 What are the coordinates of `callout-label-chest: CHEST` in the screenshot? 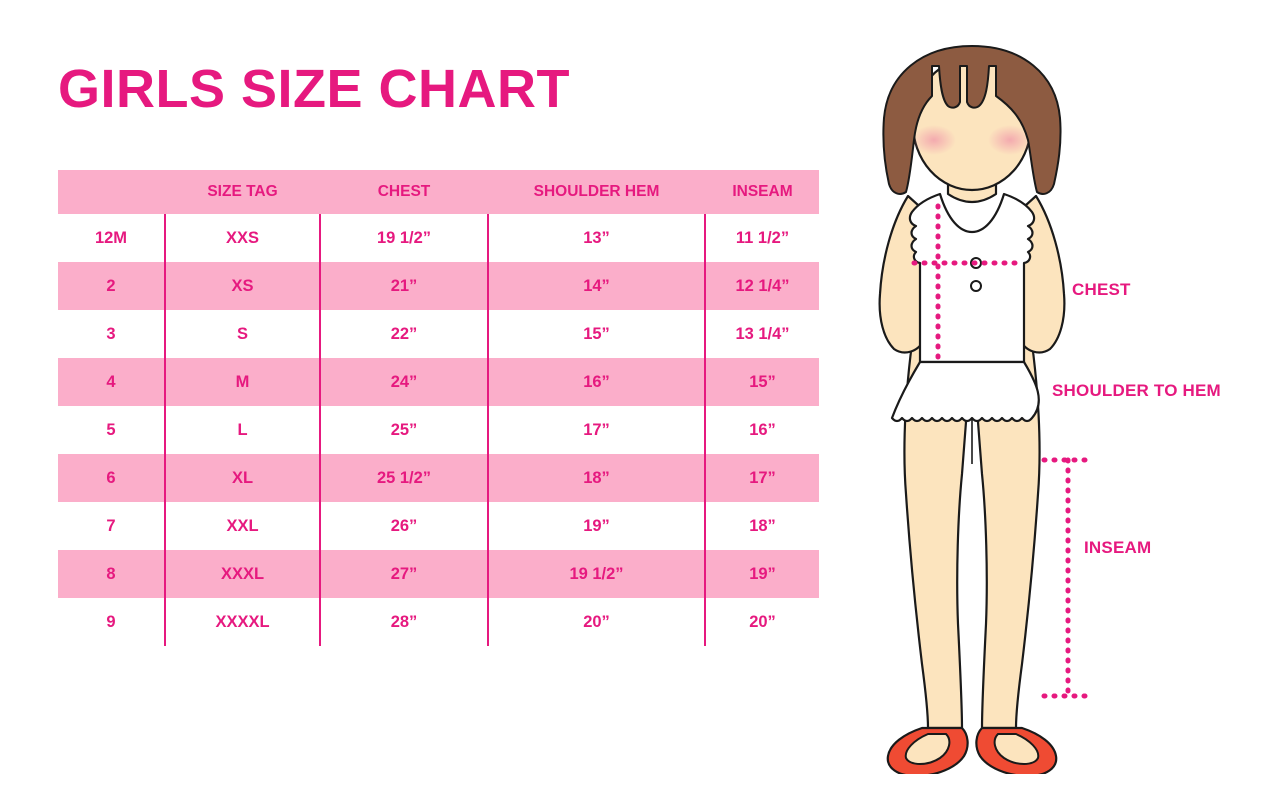 It's located at (1101, 289).